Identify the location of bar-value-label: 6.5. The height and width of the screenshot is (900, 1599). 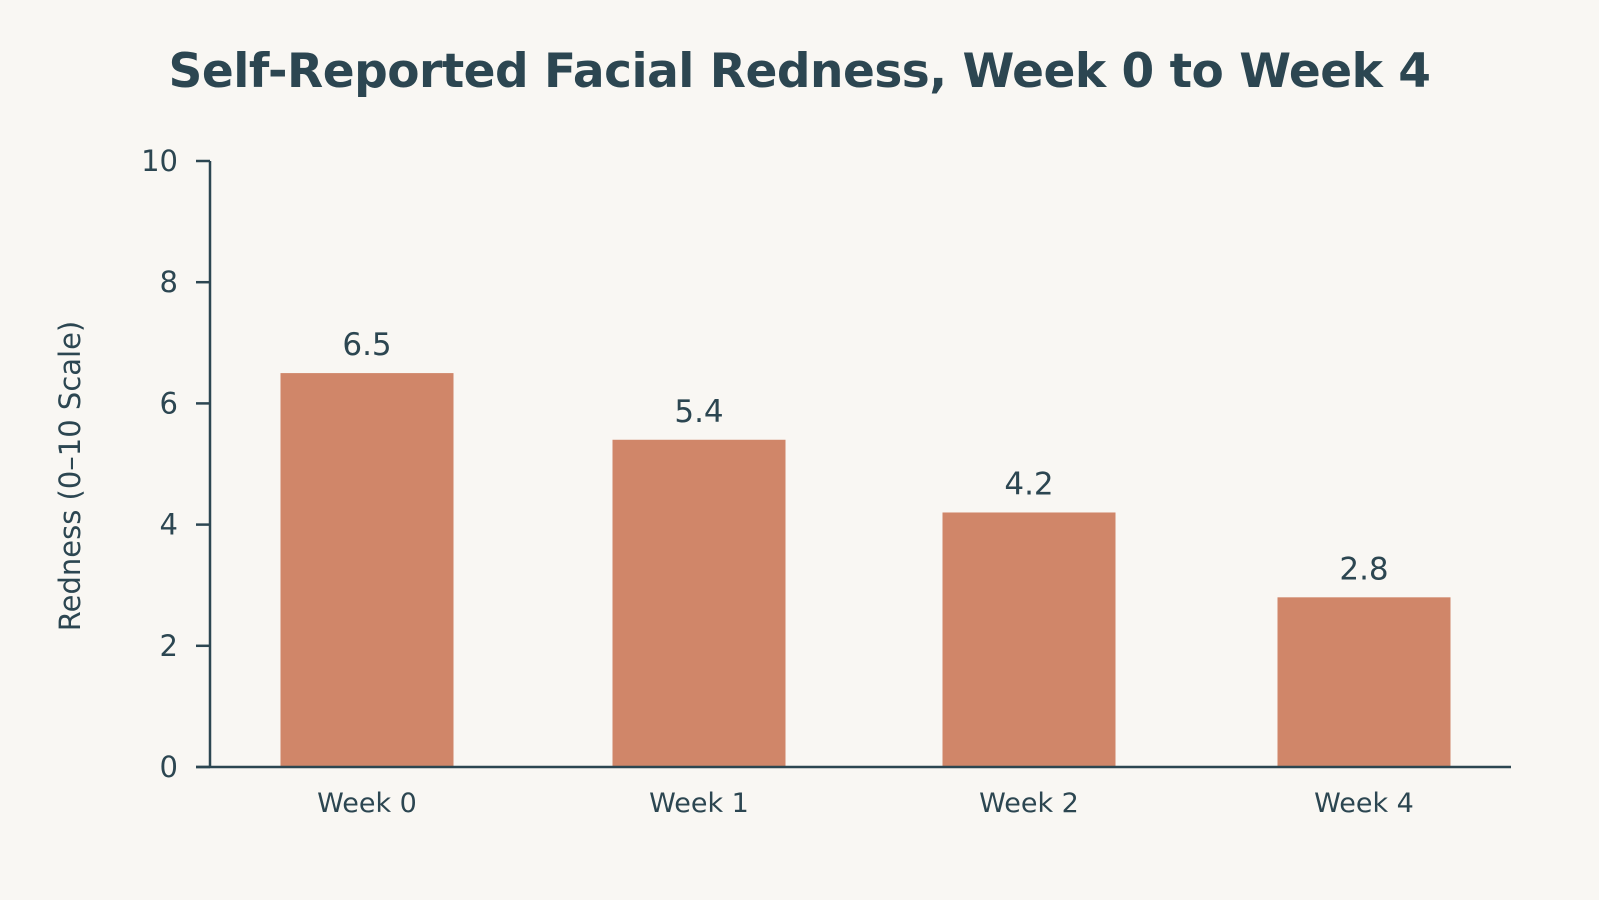
(366, 345).